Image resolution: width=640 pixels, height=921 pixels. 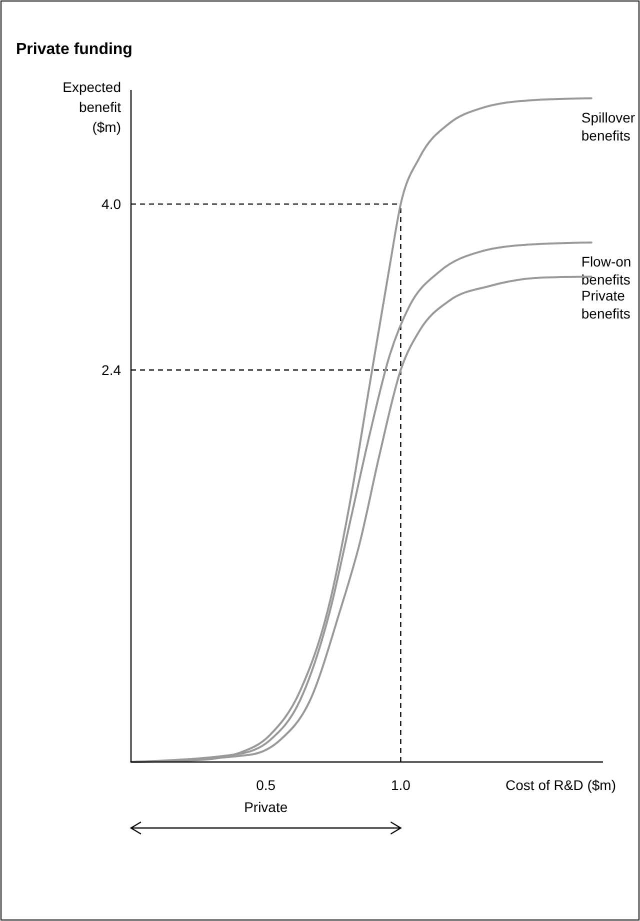 What do you see at coordinates (561, 785) in the screenshot?
I see `x-axis-title: Cost of R&D ($m)` at bounding box center [561, 785].